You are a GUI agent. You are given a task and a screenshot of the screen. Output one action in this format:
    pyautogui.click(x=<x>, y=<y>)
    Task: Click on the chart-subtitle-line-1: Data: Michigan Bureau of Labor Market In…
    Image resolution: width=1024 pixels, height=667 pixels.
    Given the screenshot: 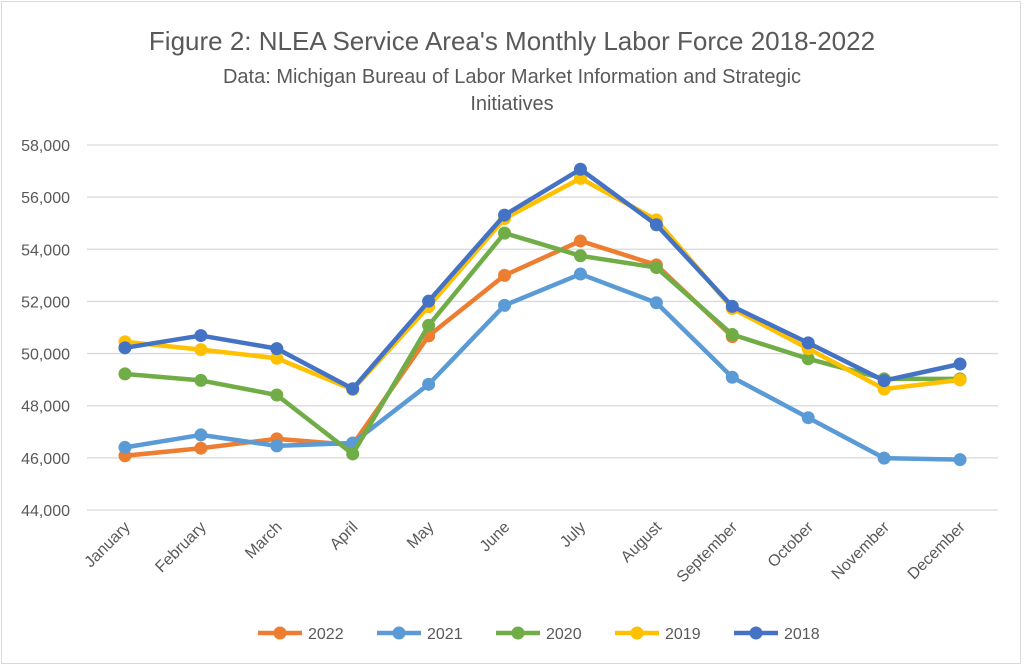 What is the action you would take?
    pyautogui.click(x=512, y=77)
    